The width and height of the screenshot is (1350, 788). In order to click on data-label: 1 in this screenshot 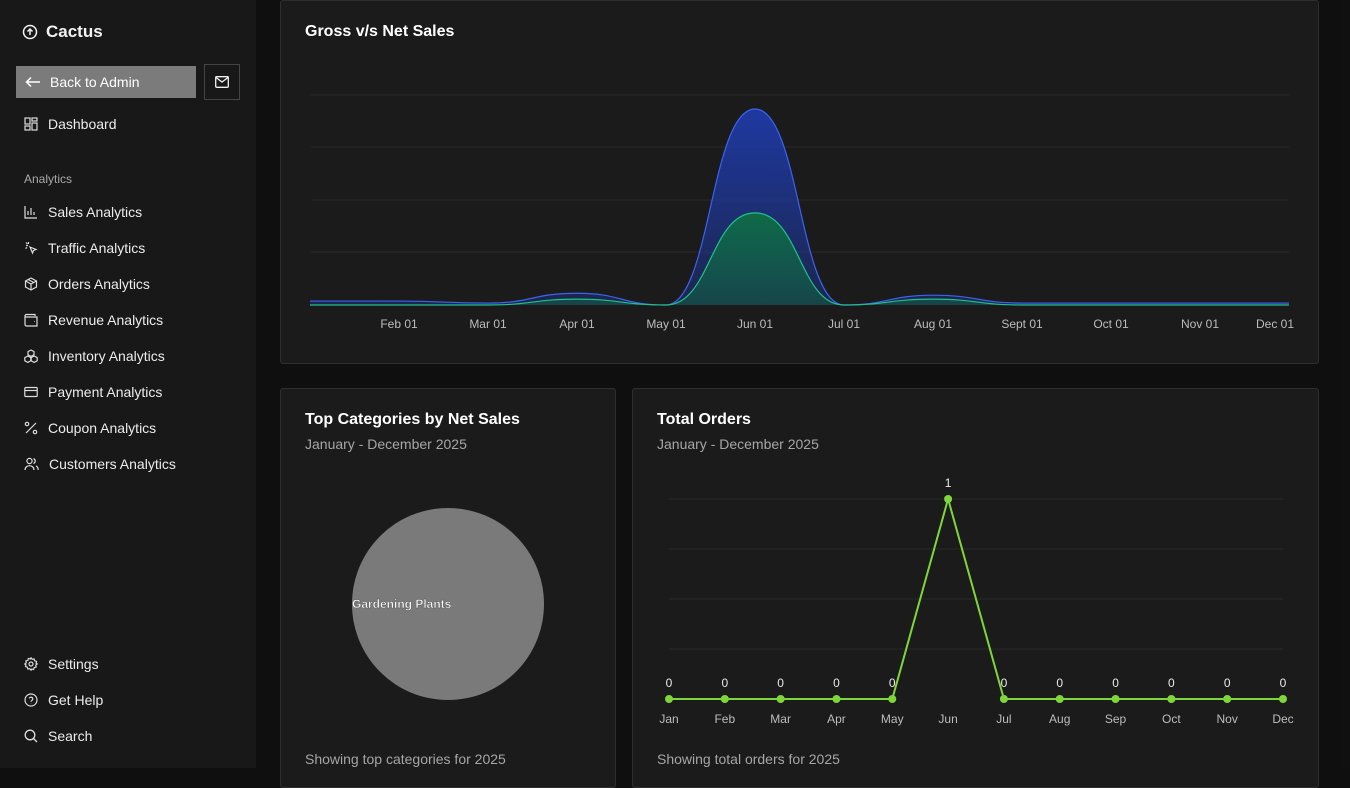, I will do `click(948, 483)`.